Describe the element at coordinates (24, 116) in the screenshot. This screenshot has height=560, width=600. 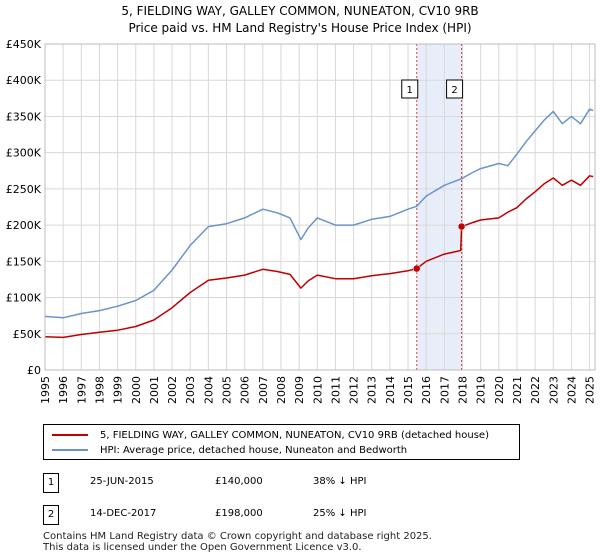
I see `y-tick-label: £350K` at that location.